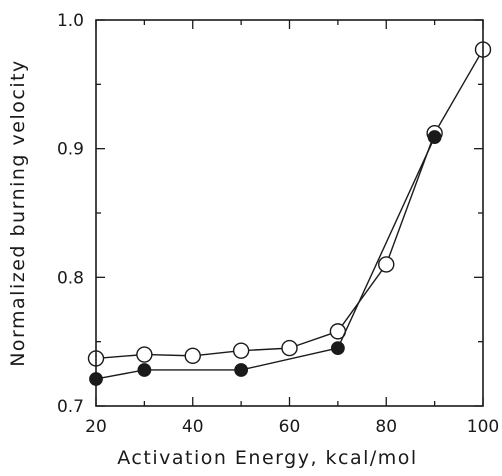 The width and height of the screenshot is (502, 476). What do you see at coordinates (483, 427) in the screenshot?
I see `x-tick-label: 100` at bounding box center [483, 427].